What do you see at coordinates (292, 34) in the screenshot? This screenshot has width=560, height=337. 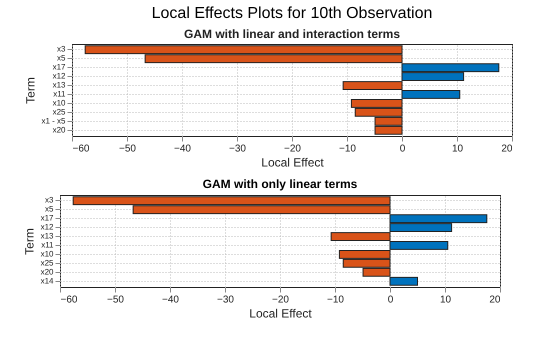 I see `chart-subtitle: GAM with linear and interaction terms` at bounding box center [292, 34].